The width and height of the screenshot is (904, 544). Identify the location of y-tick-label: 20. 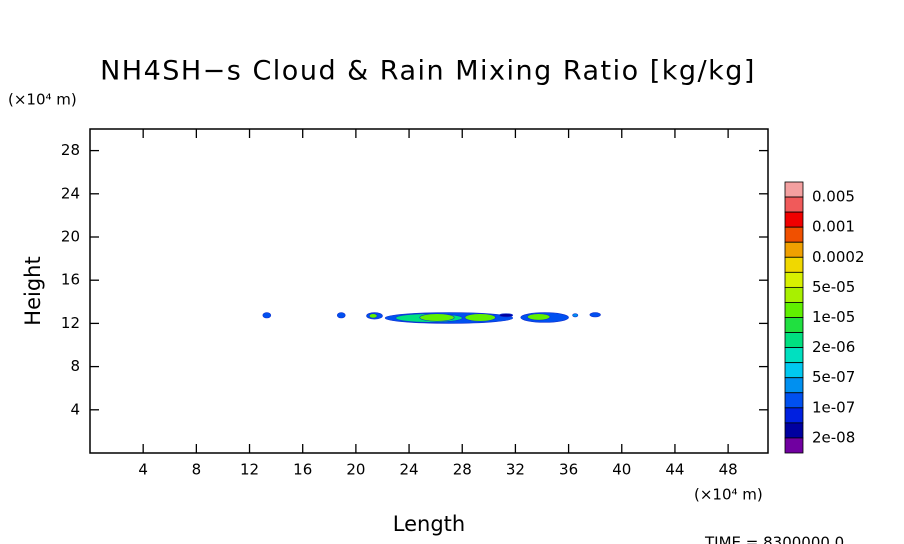
(70, 237).